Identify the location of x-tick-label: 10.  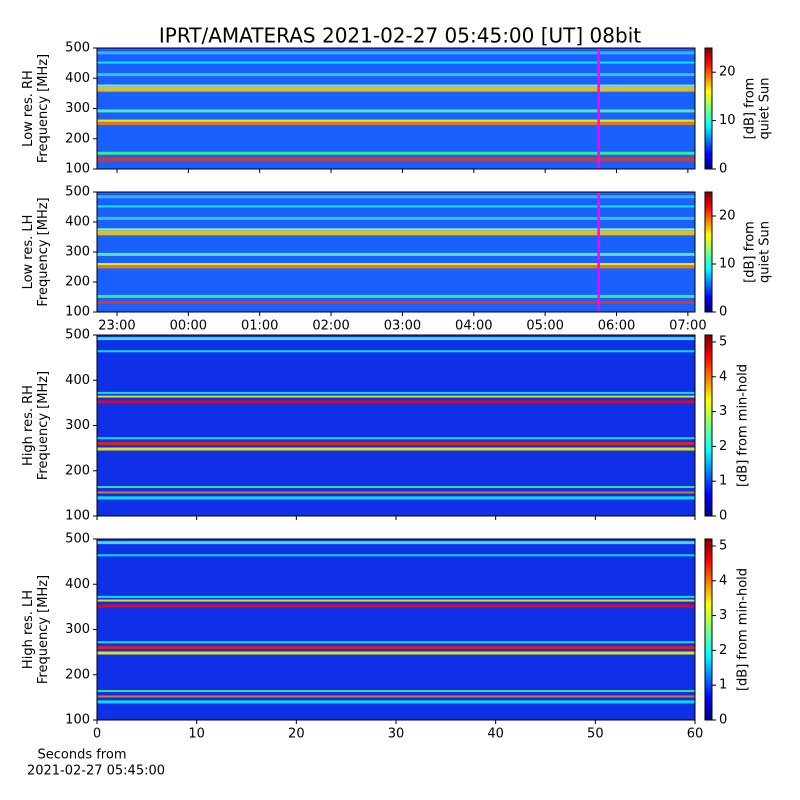
(196, 734).